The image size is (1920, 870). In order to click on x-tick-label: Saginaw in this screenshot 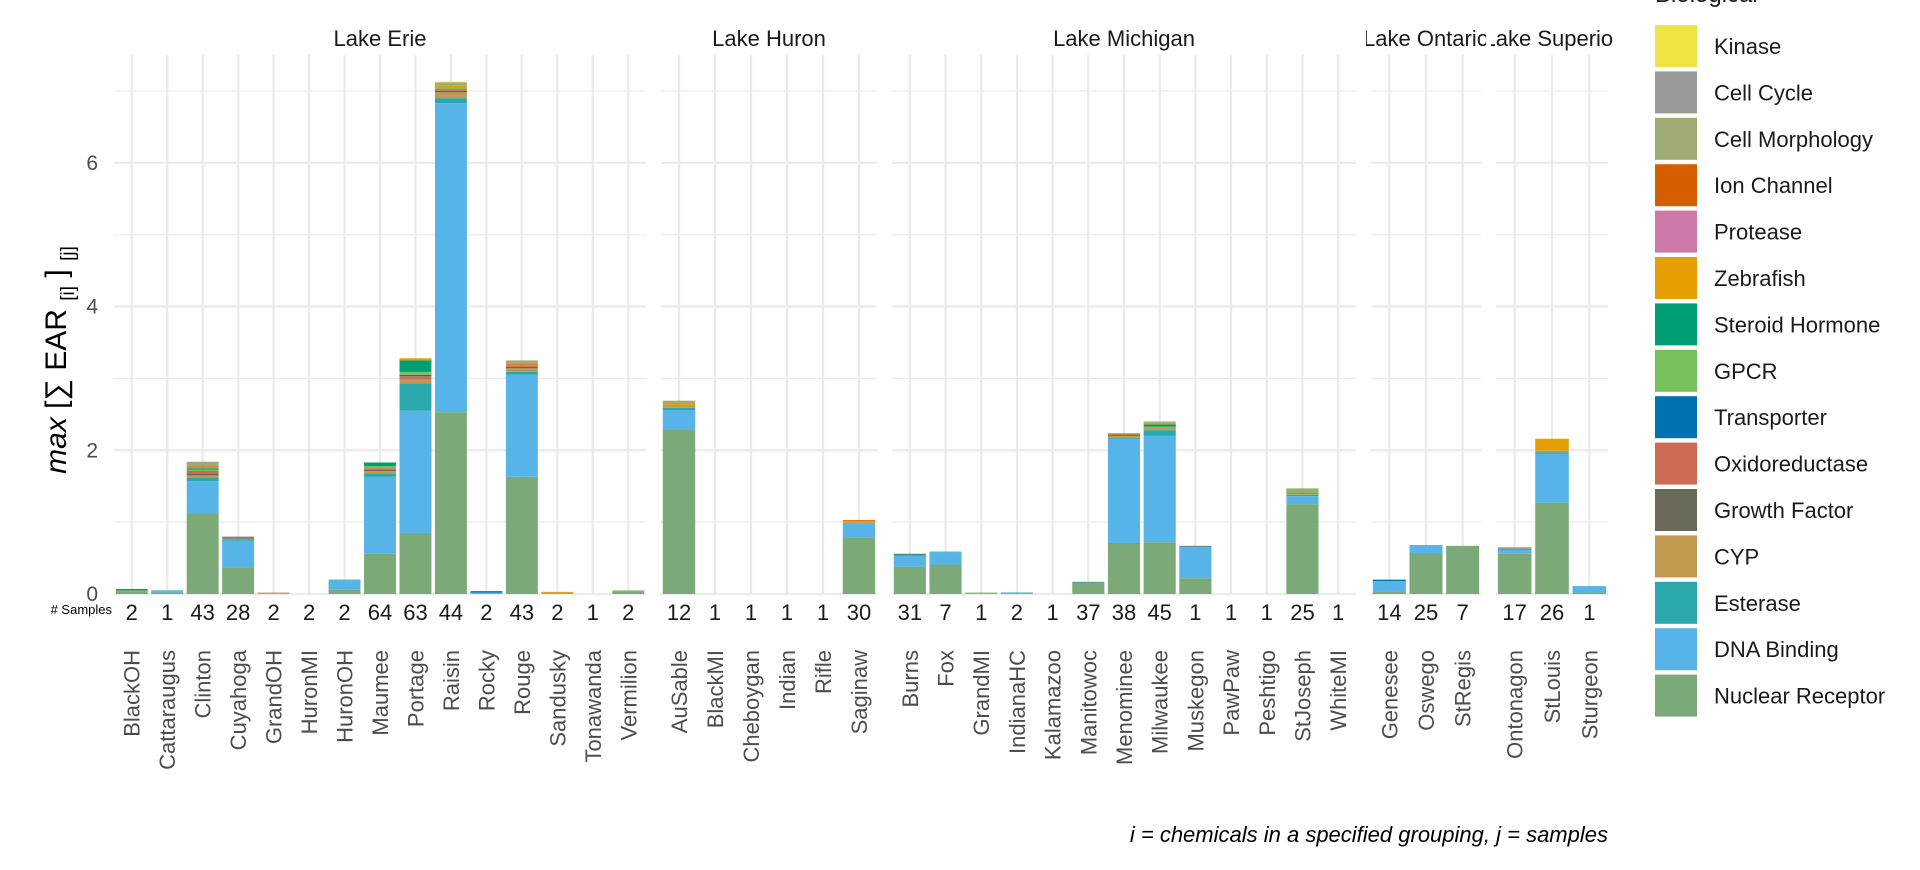, I will do `click(859, 692)`.